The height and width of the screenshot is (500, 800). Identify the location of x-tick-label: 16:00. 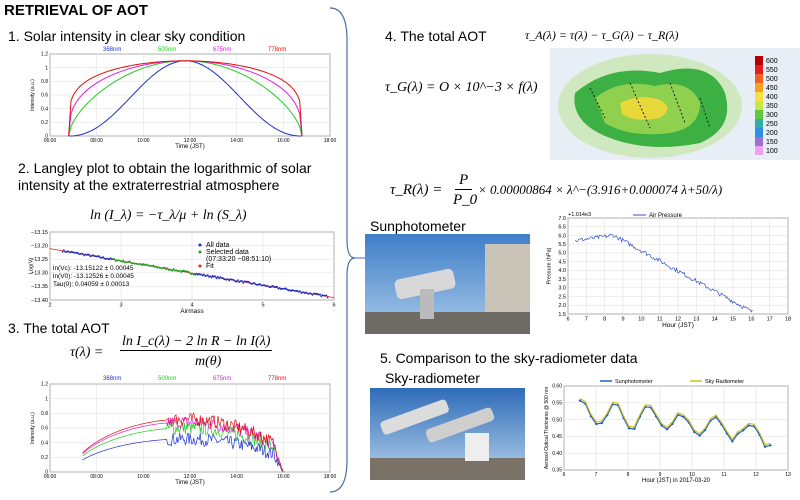
(283, 141).